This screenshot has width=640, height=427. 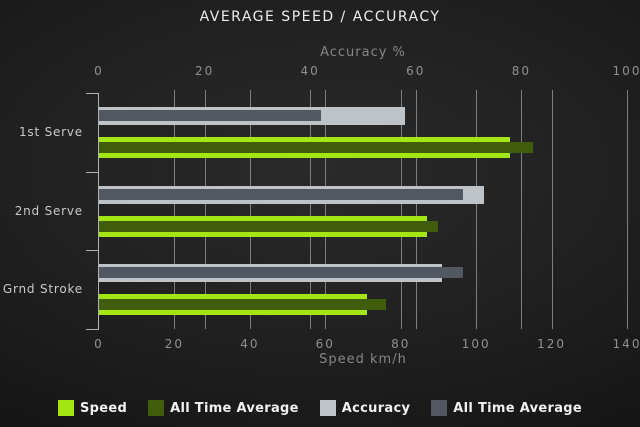 What do you see at coordinates (174, 344) in the screenshot?
I see `bottom-axis-tick-label: 20` at bounding box center [174, 344].